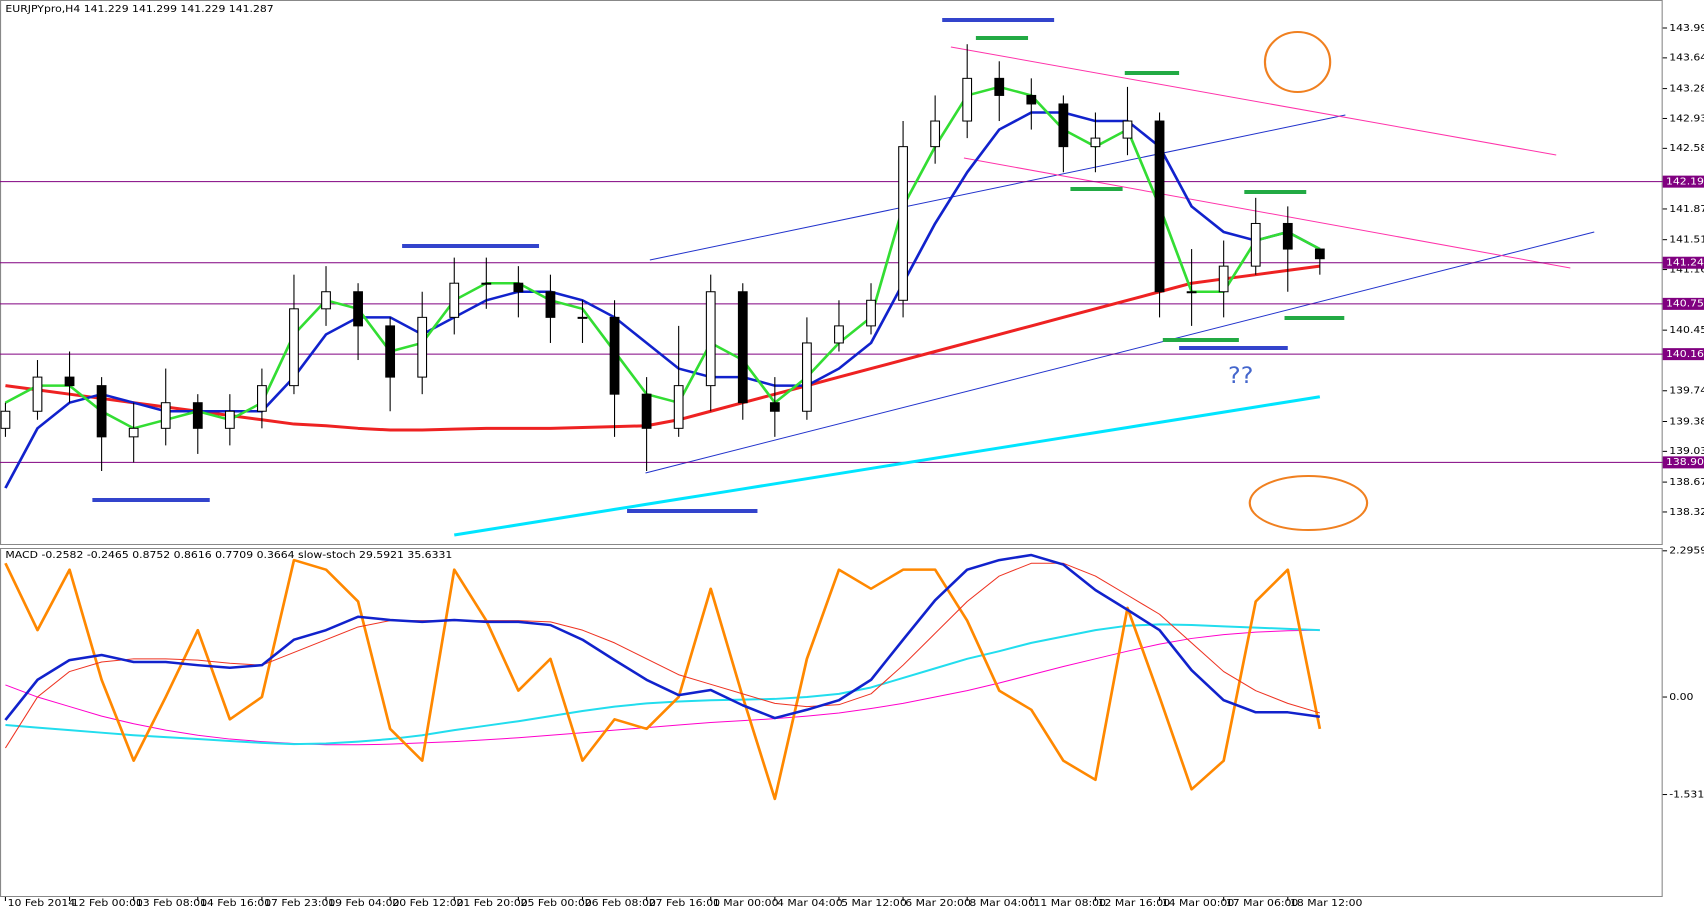  What do you see at coordinates (491, 902) in the screenshot?
I see `x-tick-label: 21 Feb 20:00` at bounding box center [491, 902].